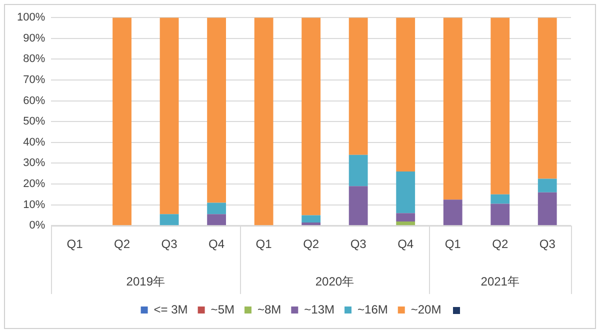 The height and width of the screenshot is (333, 600). I want to click on legend-label: ~5M, so click(222, 309).